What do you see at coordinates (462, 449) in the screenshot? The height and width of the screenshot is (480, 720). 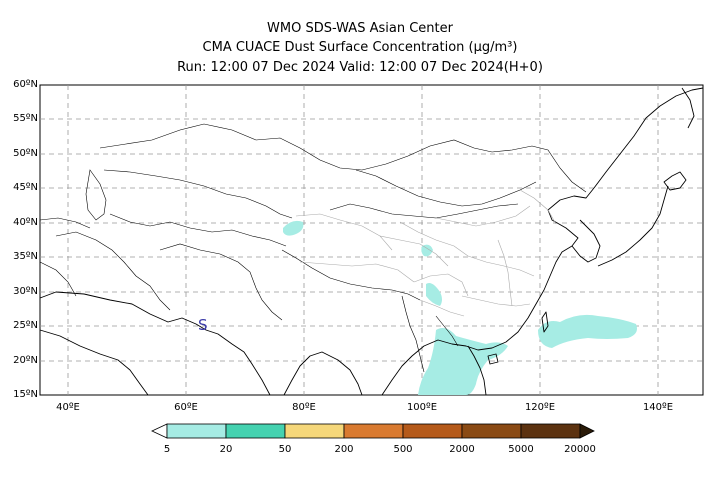 I see `colorbar-label-2000: 2000` at bounding box center [462, 449].